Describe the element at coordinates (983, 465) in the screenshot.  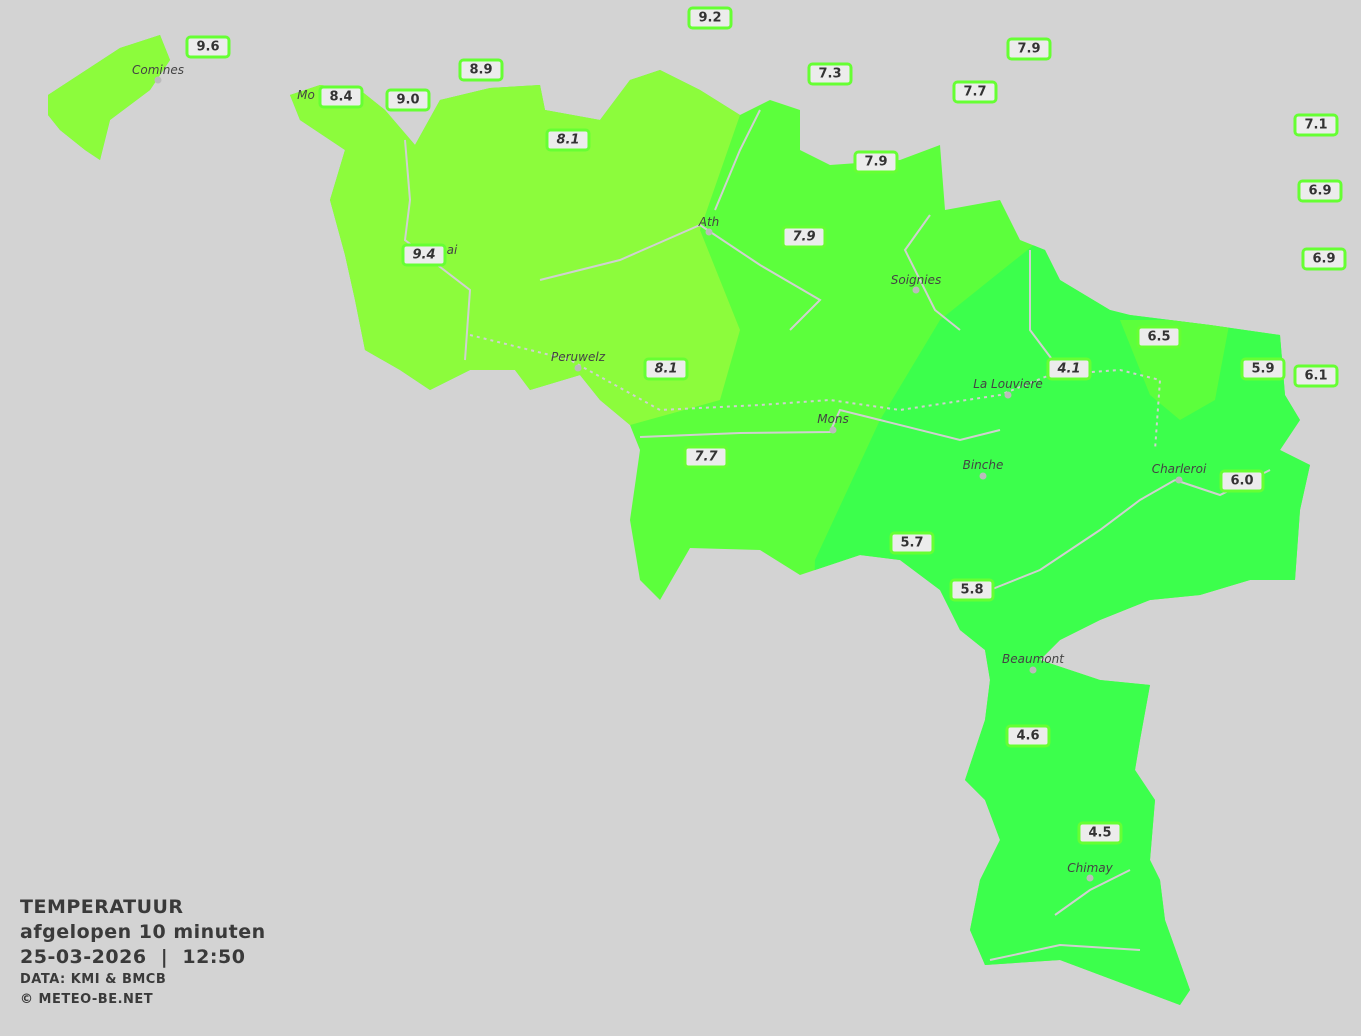
I see `city-label: Binche` at that location.